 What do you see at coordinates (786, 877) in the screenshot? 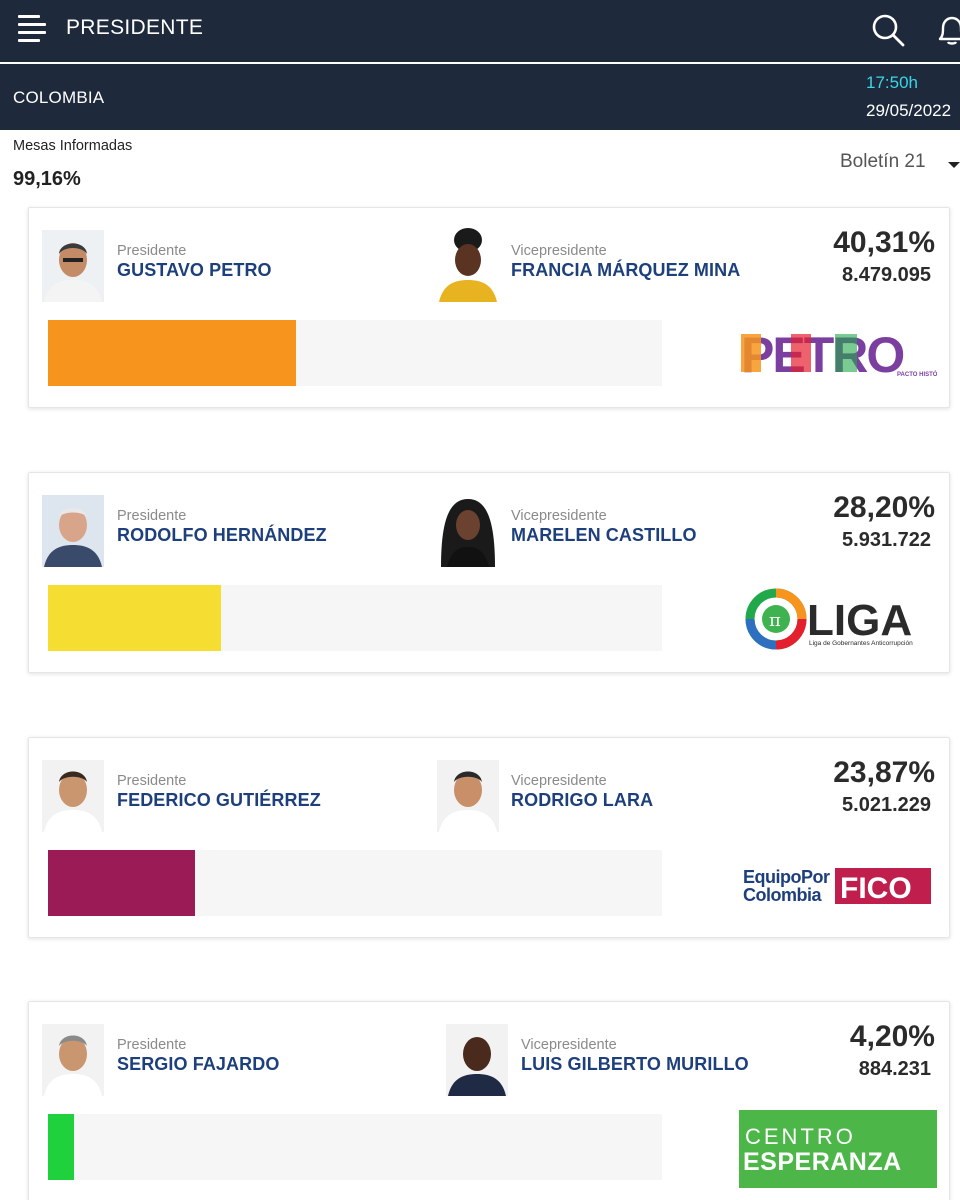
I see `party-logo-line1: EquipoPor` at bounding box center [786, 877].